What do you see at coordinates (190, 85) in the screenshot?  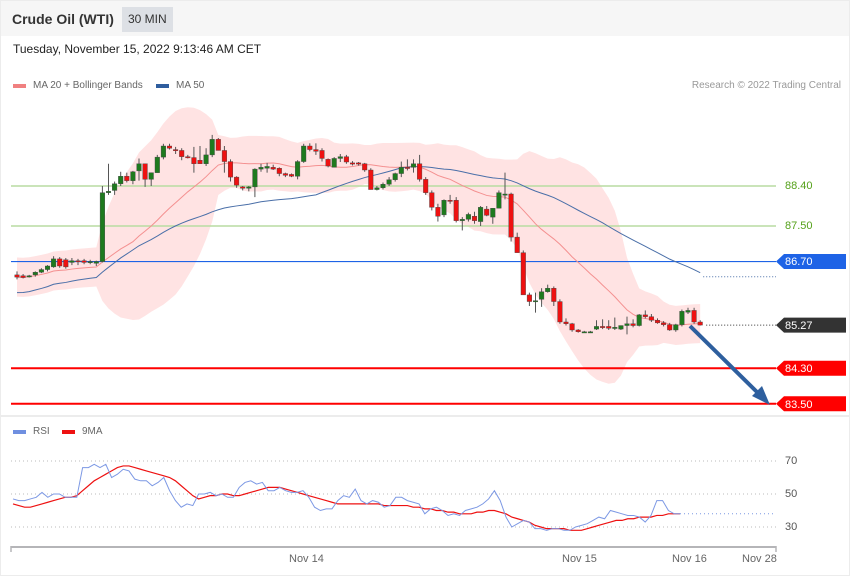 I see `legend-label: MA 50` at bounding box center [190, 85].